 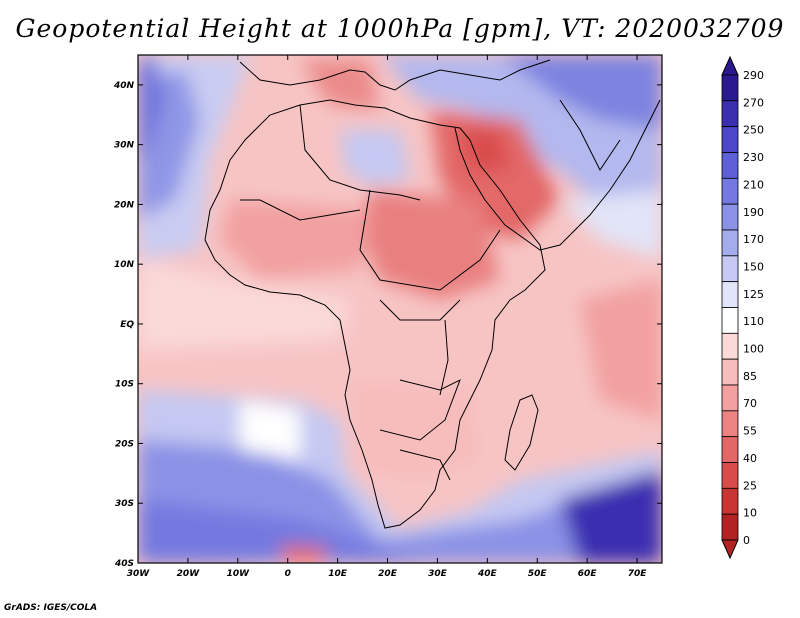 I want to click on colorbar-label: 190, so click(x=753, y=212).